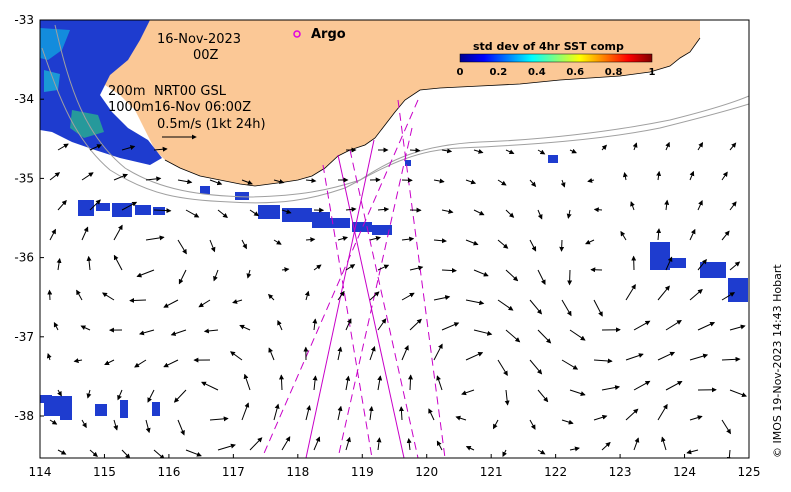  I want to click on y-tick-label: -36, so click(24, 258).